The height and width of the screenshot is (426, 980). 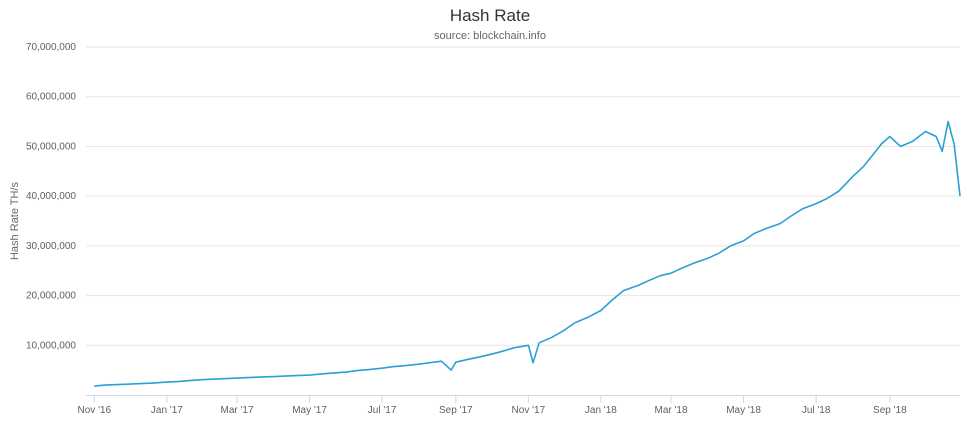 What do you see at coordinates (236, 410) in the screenshot?
I see `x-tick-label: Mar '17` at bounding box center [236, 410].